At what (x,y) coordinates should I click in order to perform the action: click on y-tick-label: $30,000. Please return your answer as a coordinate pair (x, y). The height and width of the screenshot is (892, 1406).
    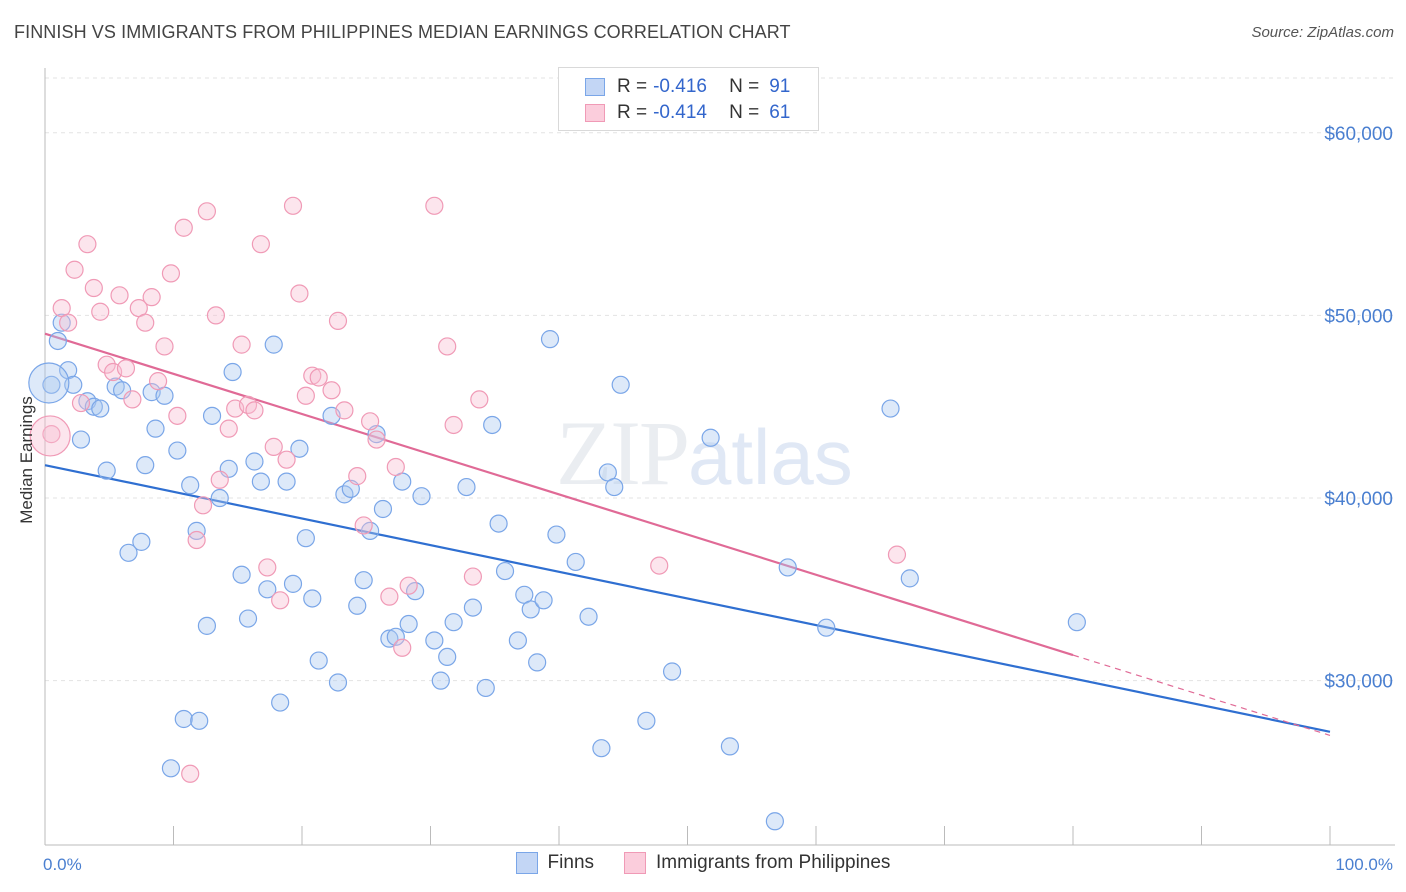
    Looking at the image, I should click on (1358, 682).